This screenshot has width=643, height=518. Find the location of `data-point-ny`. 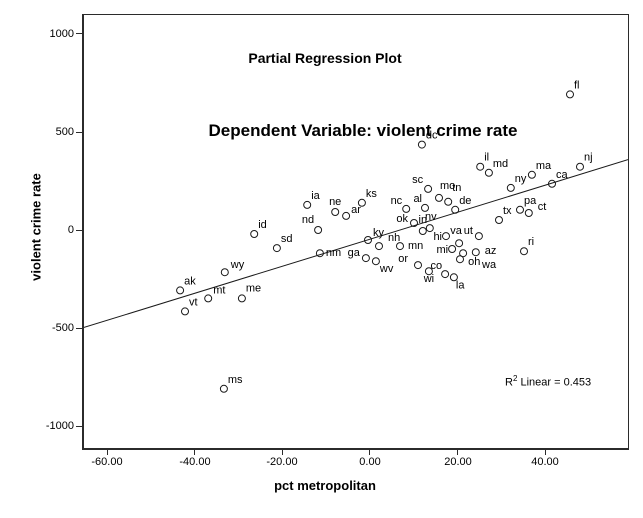

data-point-ny is located at coordinates (510, 187).